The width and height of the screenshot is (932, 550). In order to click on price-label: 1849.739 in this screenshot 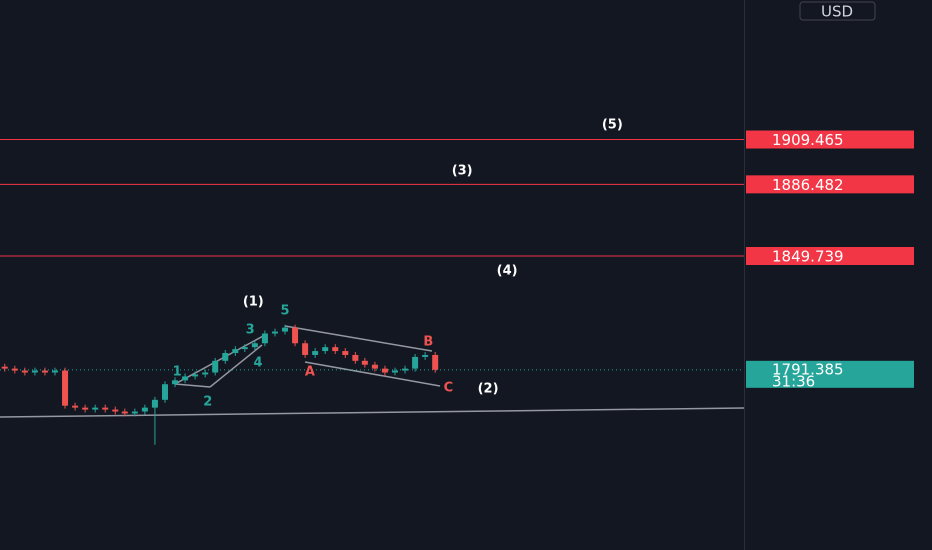, I will do `click(808, 257)`.